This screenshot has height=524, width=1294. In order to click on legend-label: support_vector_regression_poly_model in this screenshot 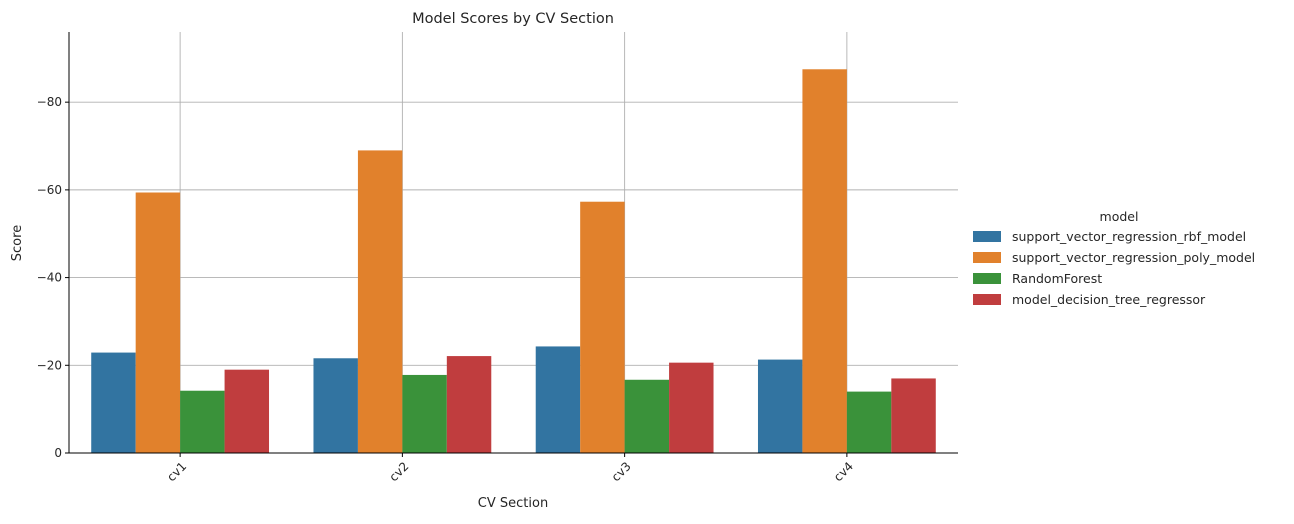, I will do `click(1133, 257)`.